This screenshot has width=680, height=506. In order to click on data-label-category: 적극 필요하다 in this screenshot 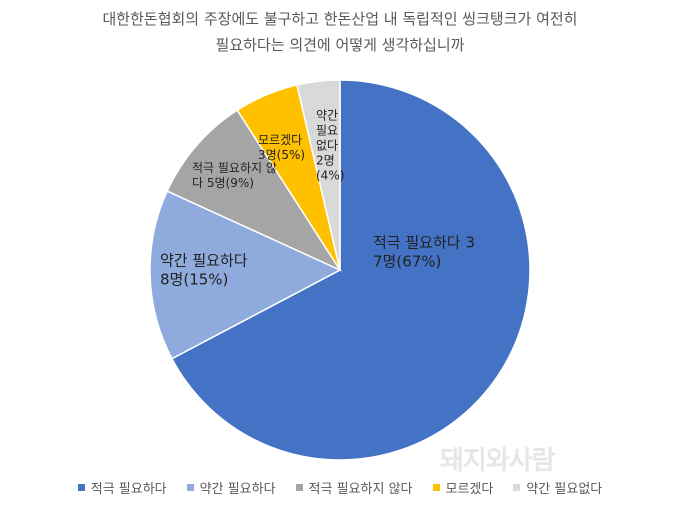, I will do `click(417, 242)`.